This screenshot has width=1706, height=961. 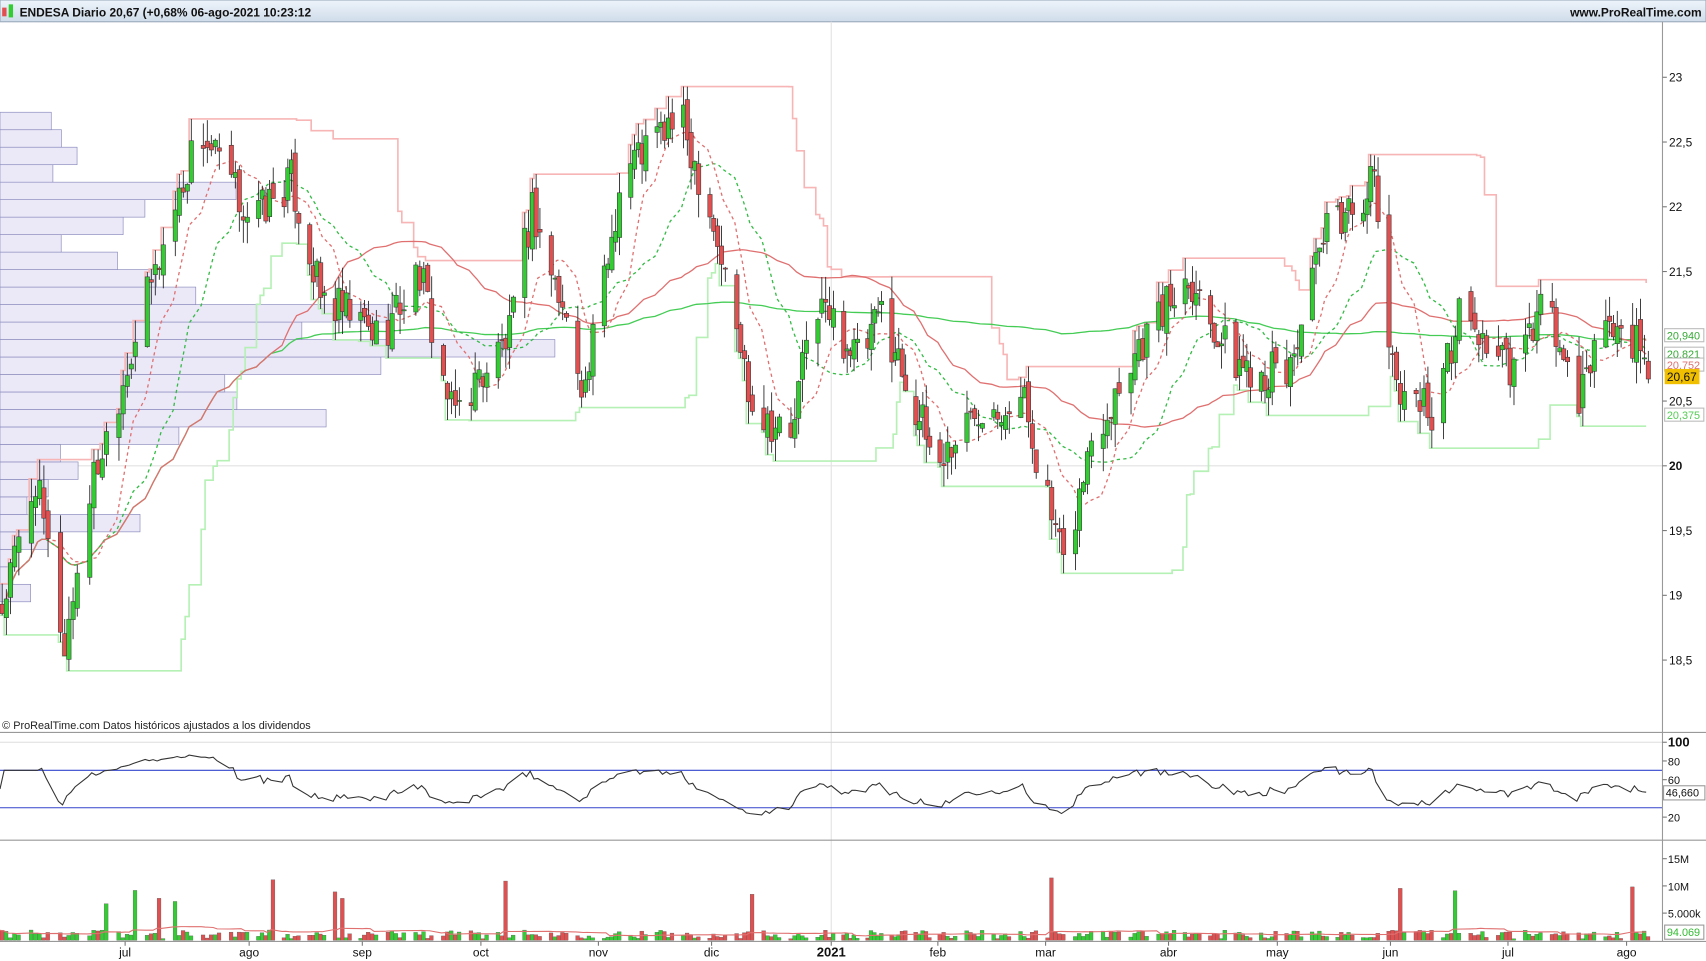 I want to click on volume-average-line, so click(x=823, y=931).